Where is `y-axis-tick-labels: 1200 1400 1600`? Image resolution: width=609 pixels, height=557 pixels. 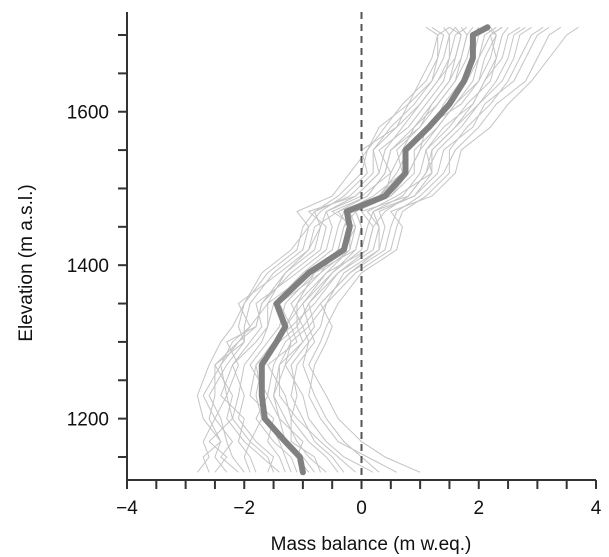 y-axis-tick-labels: 1200 1400 1600 is located at coordinates (88, 267).